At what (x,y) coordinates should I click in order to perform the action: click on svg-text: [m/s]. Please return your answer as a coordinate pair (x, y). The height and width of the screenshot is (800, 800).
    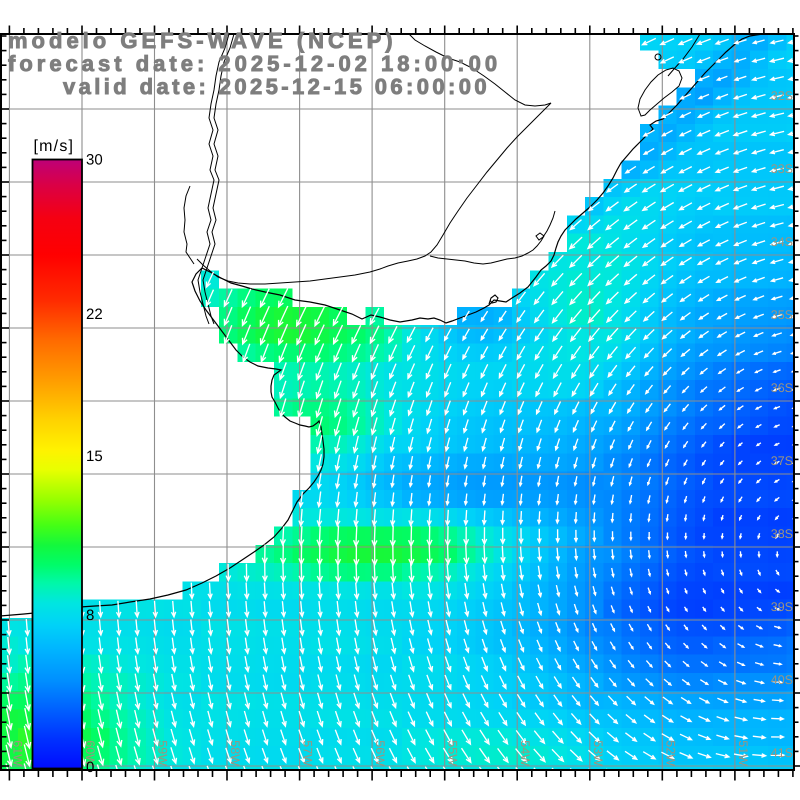
    Looking at the image, I should click on (54, 146).